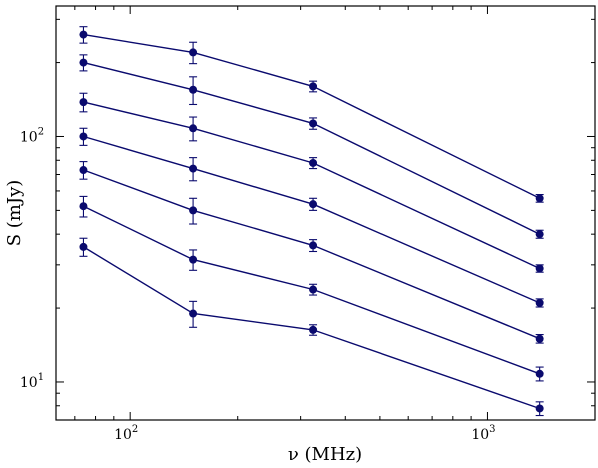 This screenshot has width=598, height=468. I want to click on x-axis-label: ν (MHz), so click(325, 454).